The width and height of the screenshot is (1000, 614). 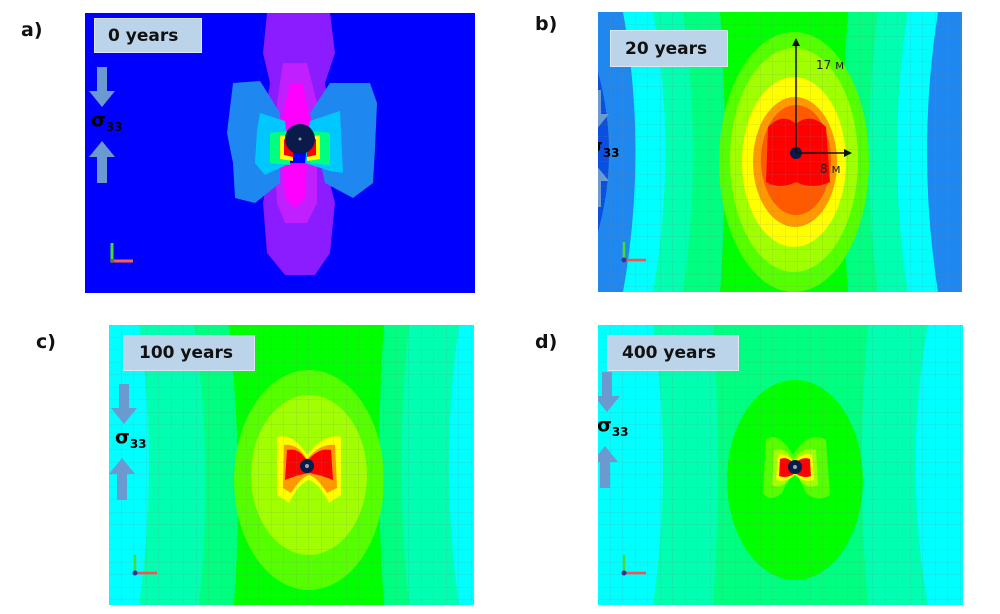 I want to click on time-label-box: 0 years, so click(x=148, y=35).